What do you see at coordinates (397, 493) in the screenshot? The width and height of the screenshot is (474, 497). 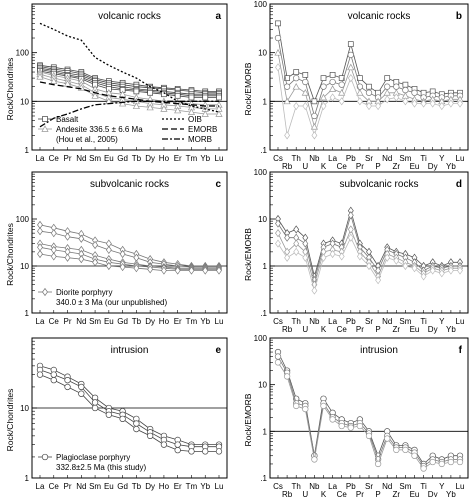 I see `x-tick-label: Zr` at bounding box center [397, 493].